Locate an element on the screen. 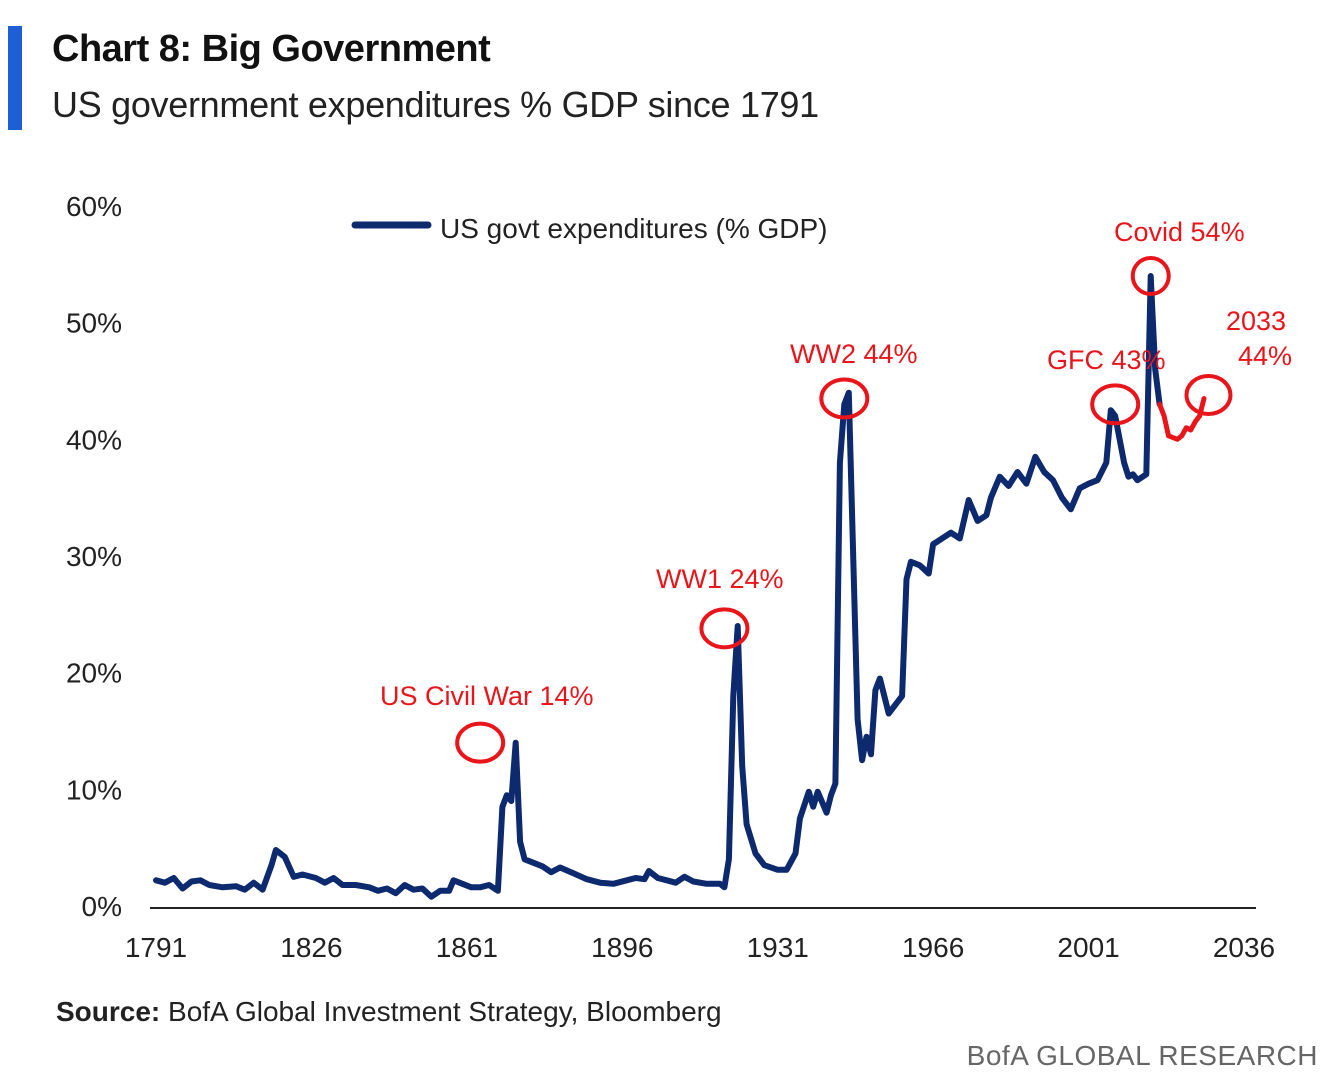 The image size is (1340, 1090). series-line-projection is located at coordinates (1182, 419).